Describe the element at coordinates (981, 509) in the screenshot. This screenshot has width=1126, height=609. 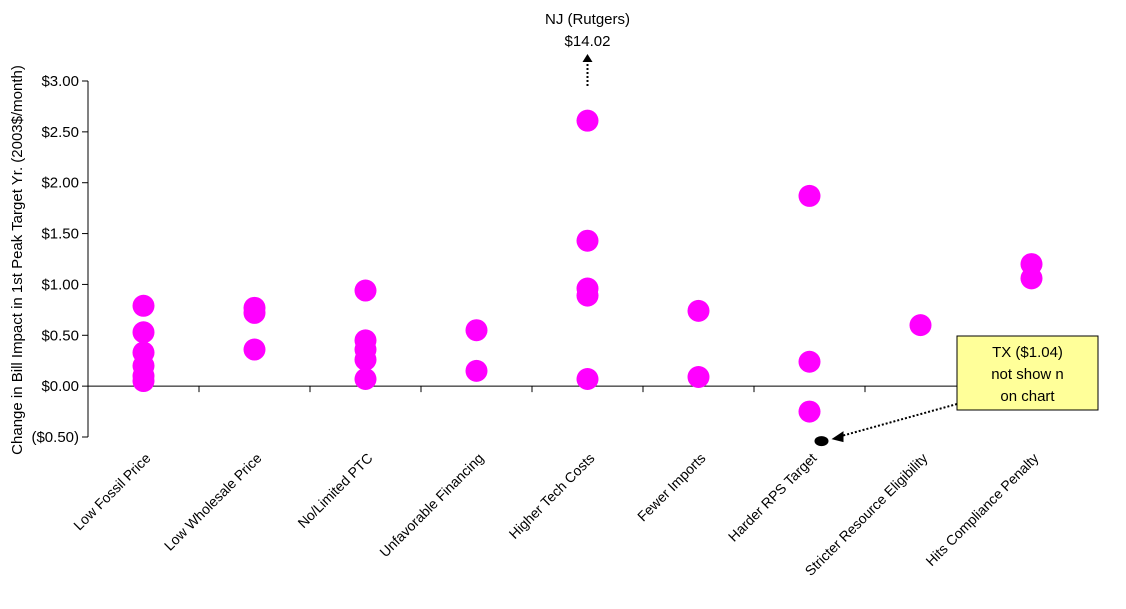
I see `x-category-label: Hits Compliance Penalty` at that location.